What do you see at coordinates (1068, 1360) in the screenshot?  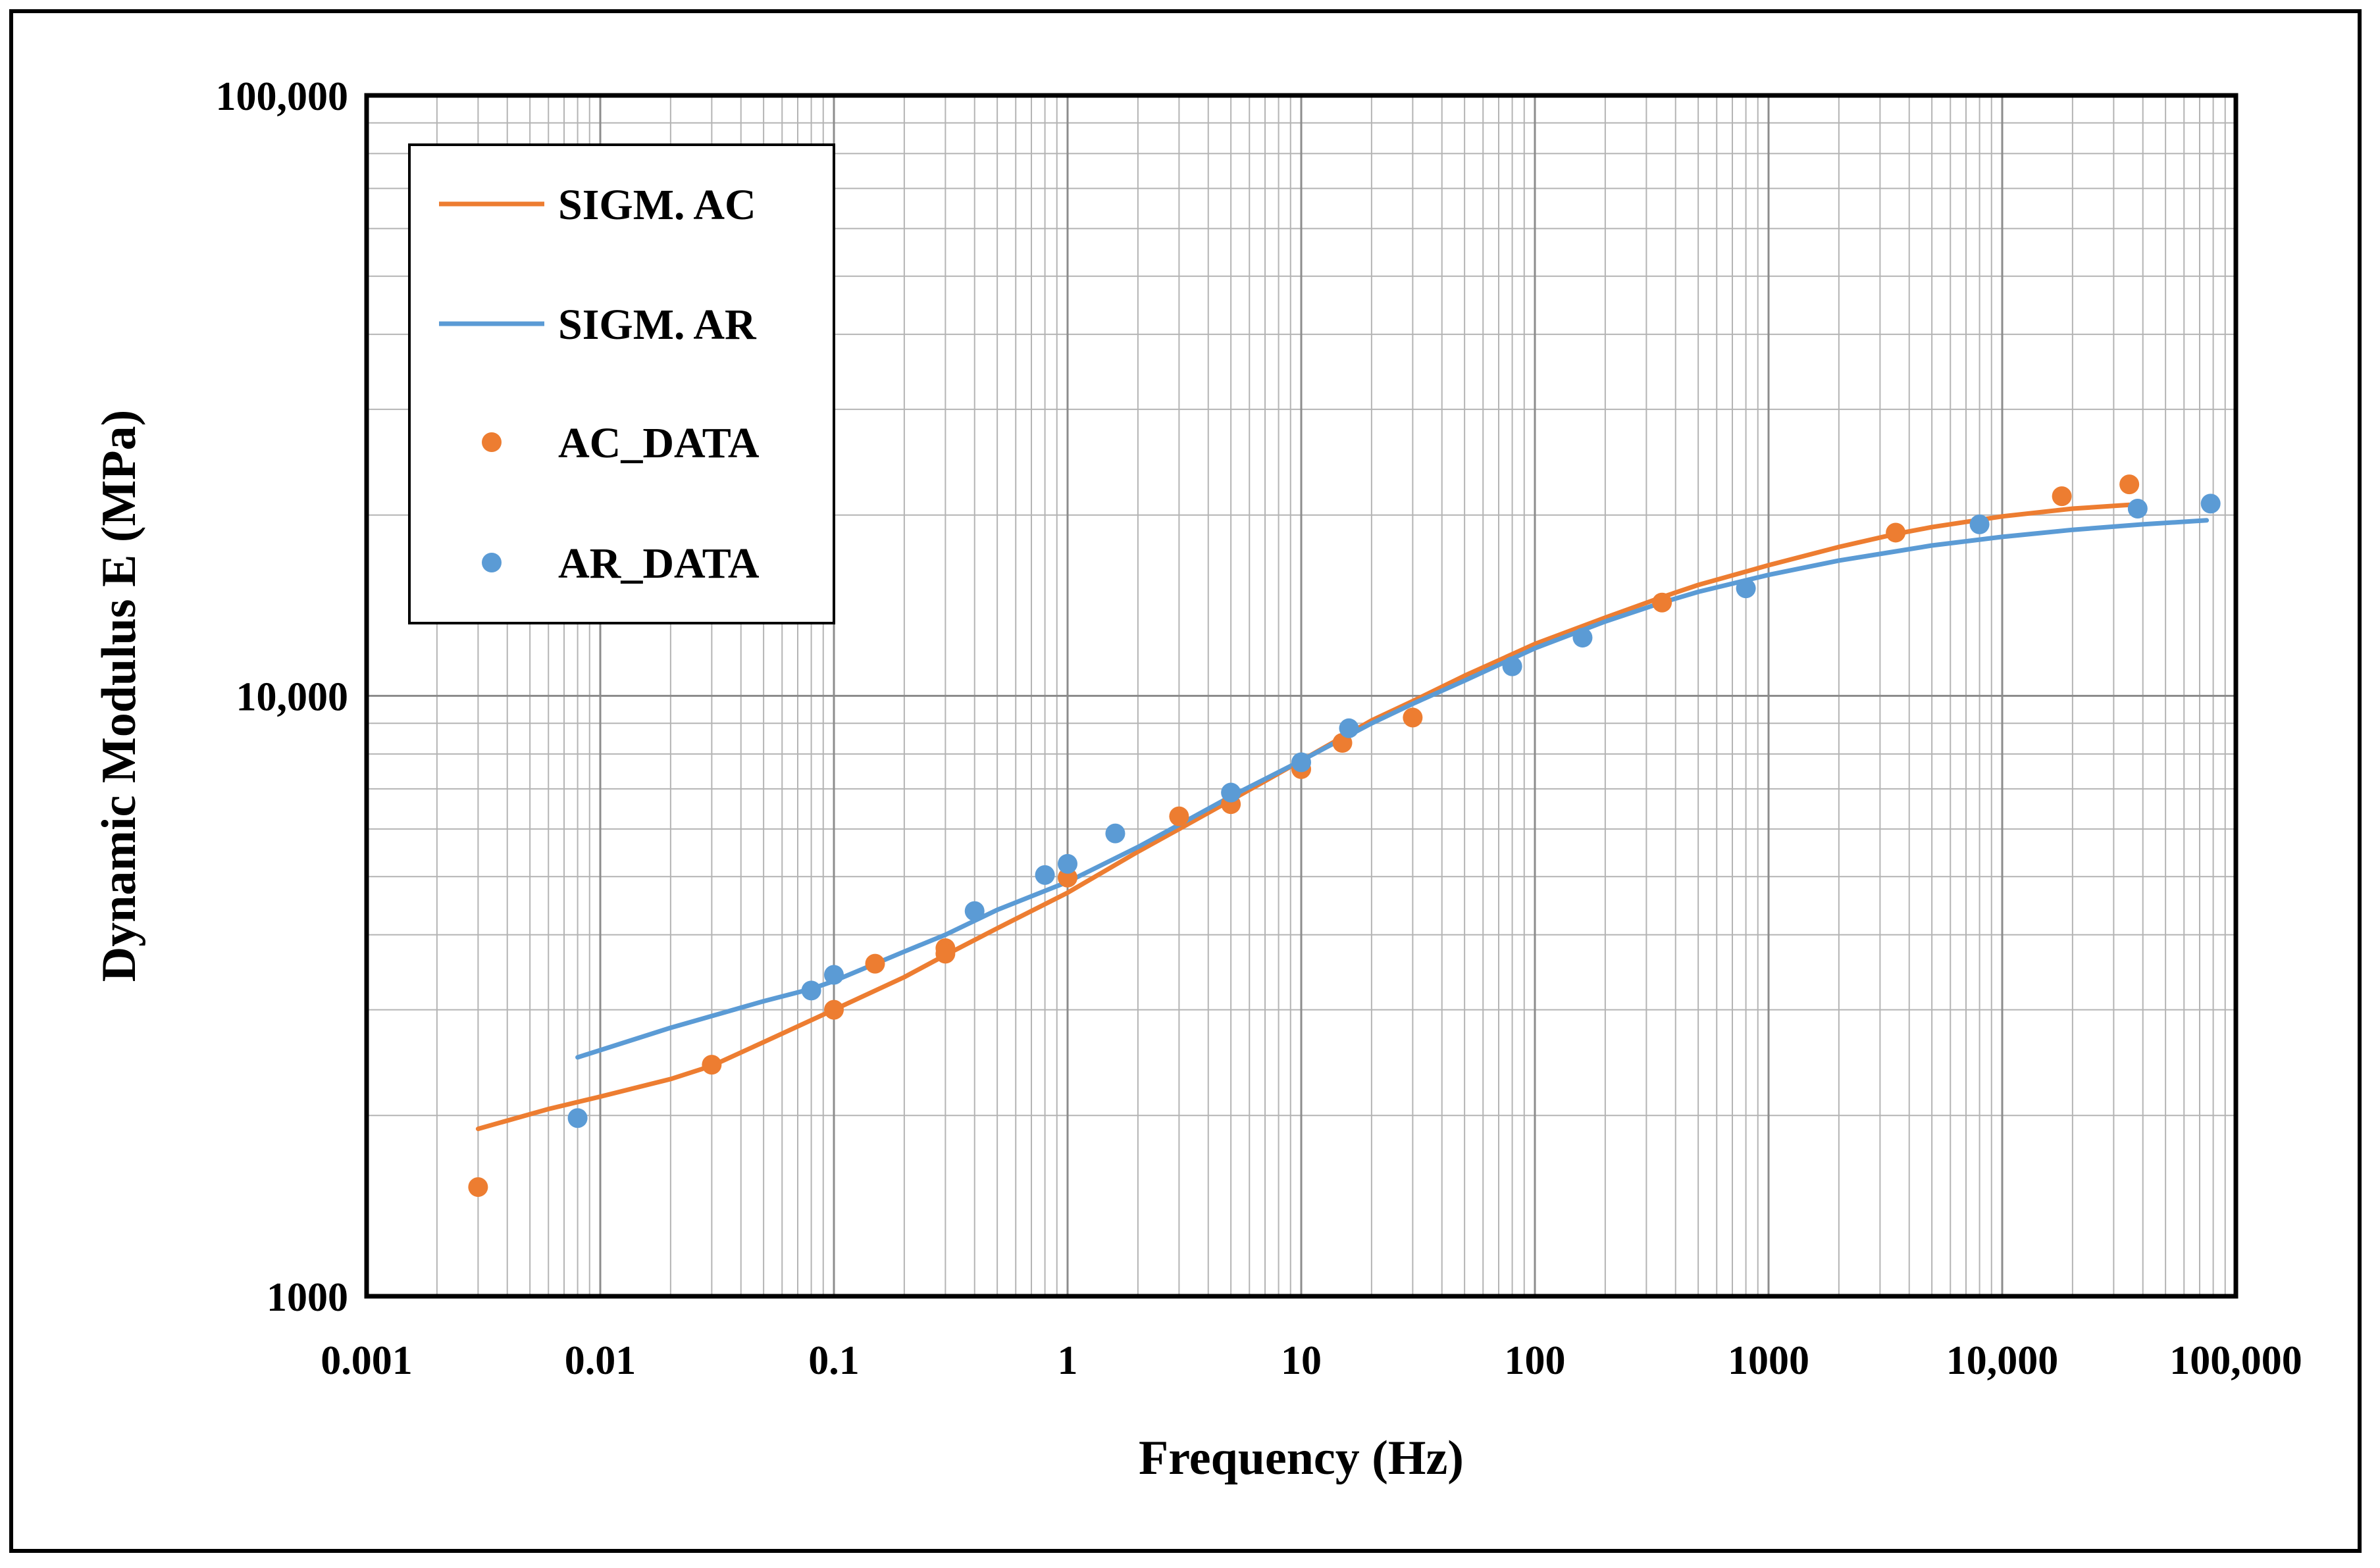 I see `x-tick-label: 1` at bounding box center [1068, 1360].